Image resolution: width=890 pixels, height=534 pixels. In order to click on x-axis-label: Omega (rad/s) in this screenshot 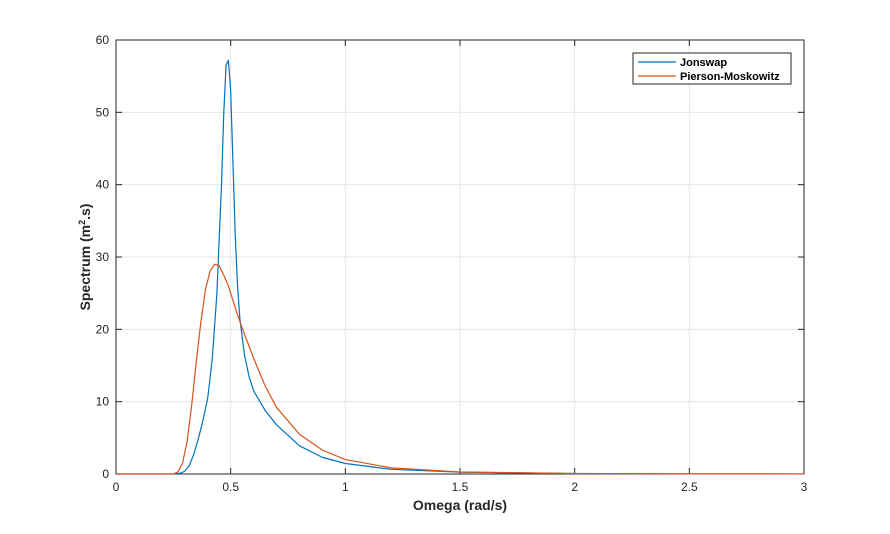, I will do `click(460, 505)`.